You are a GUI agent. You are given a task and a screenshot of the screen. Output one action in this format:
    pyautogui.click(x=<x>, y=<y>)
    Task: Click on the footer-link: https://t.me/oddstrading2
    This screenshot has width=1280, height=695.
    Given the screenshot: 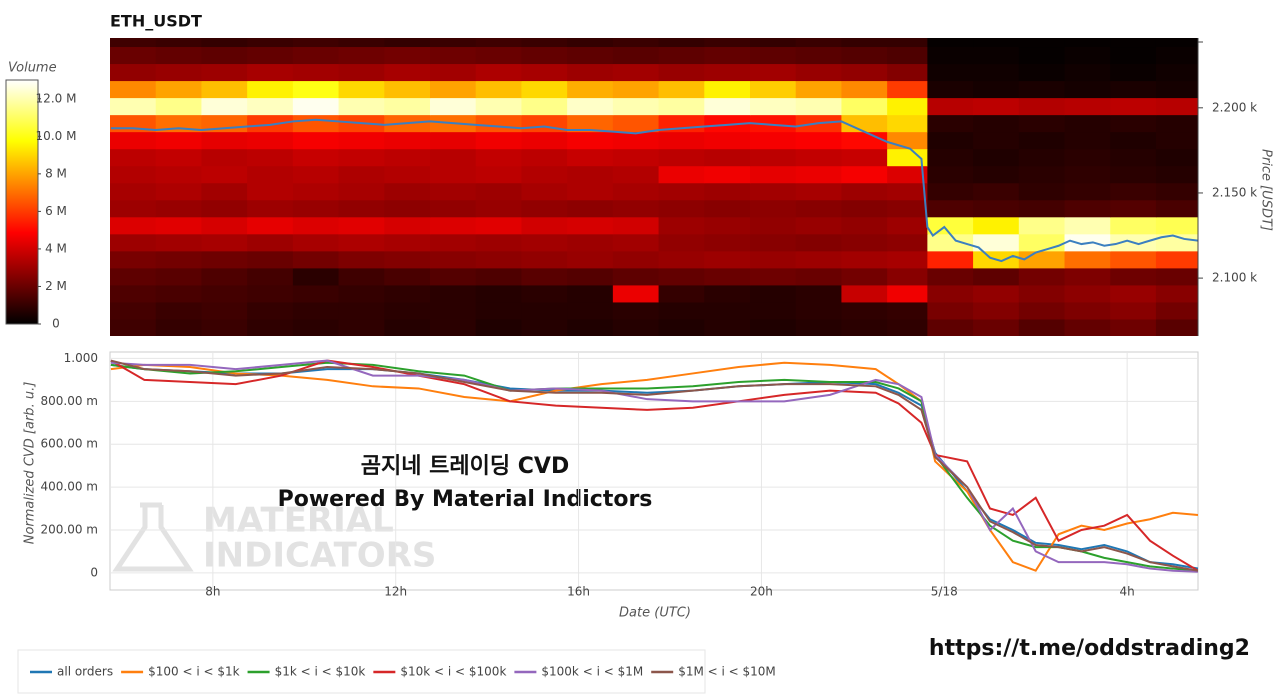 What is the action you would take?
    pyautogui.click(x=1089, y=648)
    